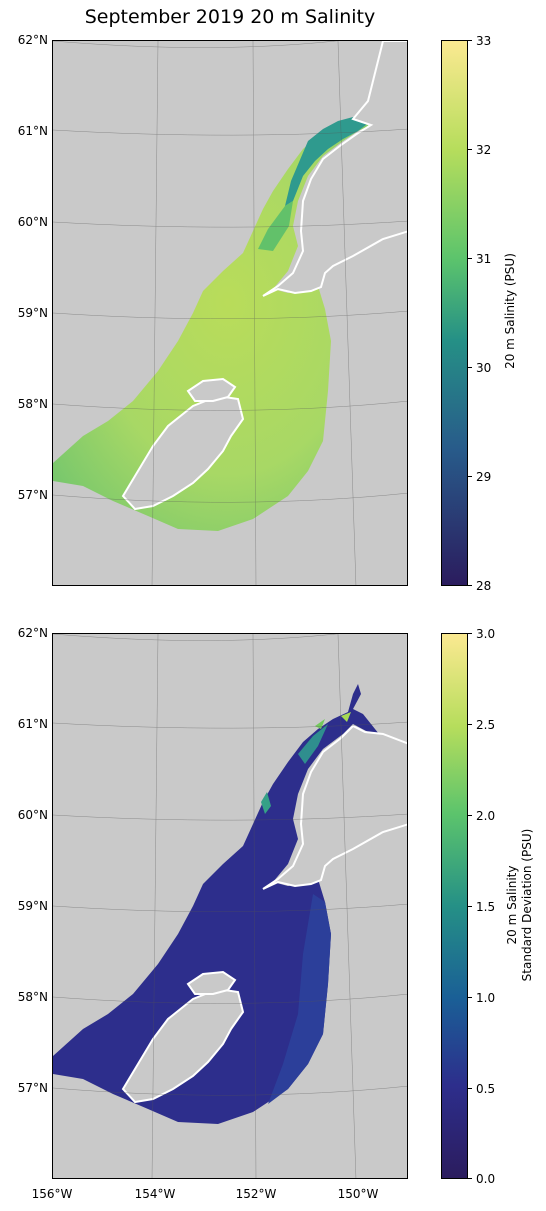  Describe the element at coordinates (527, 905) in the screenshot. I see `cbar-label-line2: Standard Deviation (PSU)` at that location.